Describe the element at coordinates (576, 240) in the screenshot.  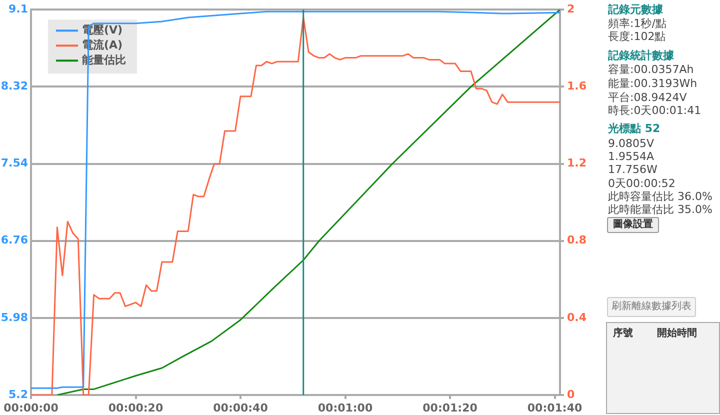
I see `y2-tick-label: 0.8` at that location.